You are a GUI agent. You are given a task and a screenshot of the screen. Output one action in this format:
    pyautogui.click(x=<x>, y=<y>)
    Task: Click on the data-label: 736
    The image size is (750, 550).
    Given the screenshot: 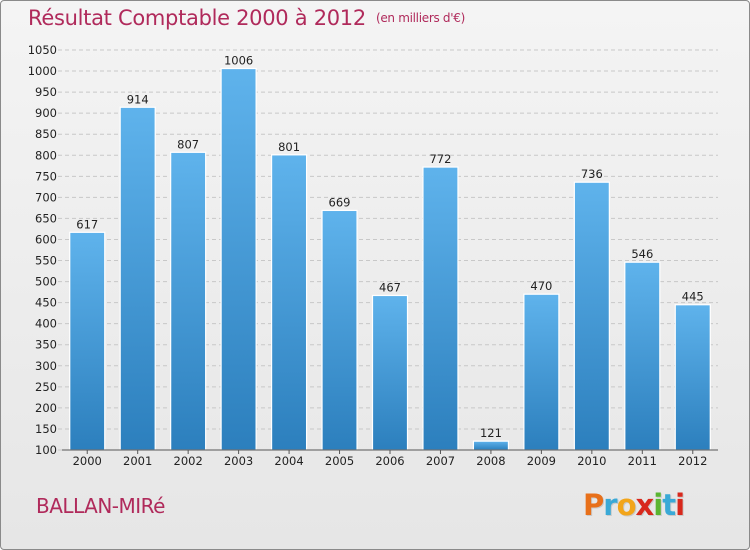 What is the action you would take?
    pyautogui.click(x=592, y=174)
    